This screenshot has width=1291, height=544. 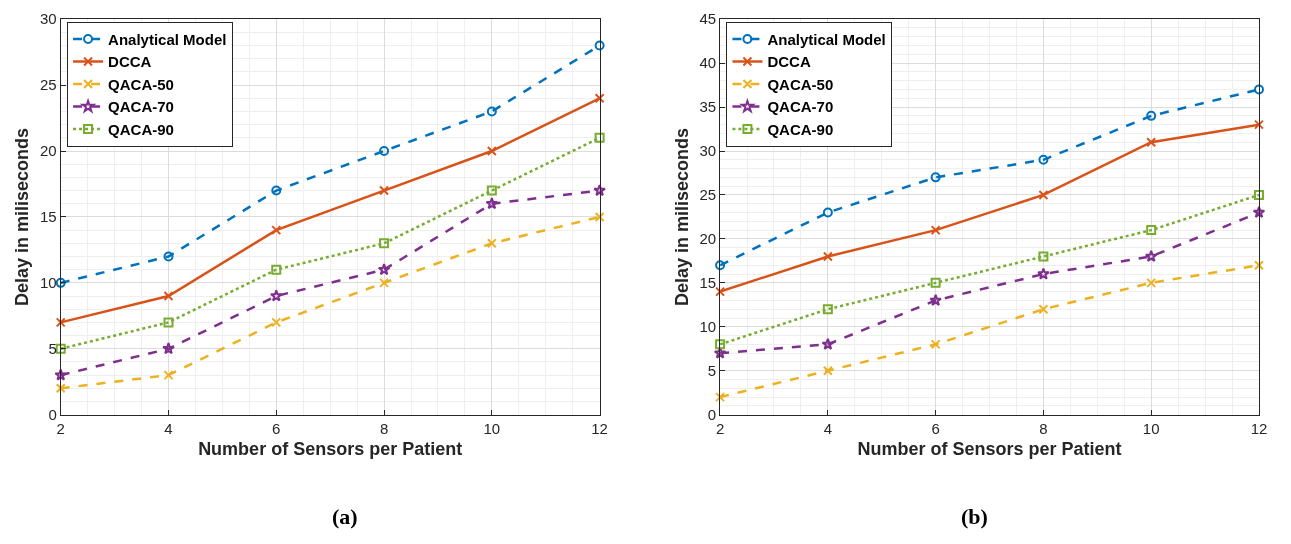 What do you see at coordinates (345, 516) in the screenshot?
I see `text: (a)` at bounding box center [345, 516].